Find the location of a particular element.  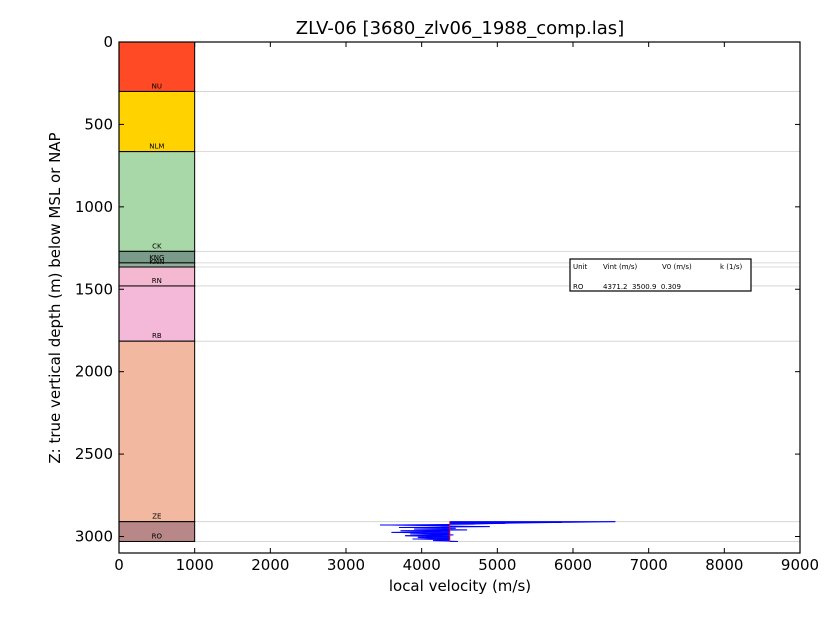

unit-label-ck: CK is located at coordinates (157, 246).